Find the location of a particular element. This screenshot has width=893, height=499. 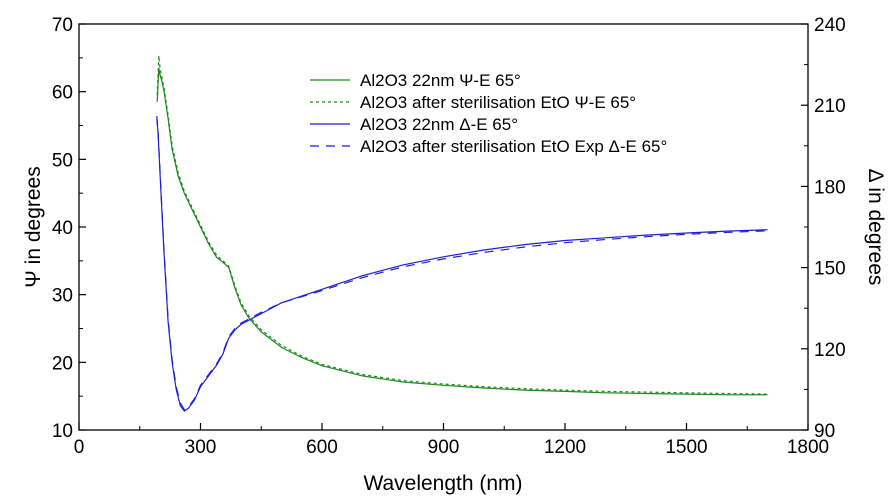

y-right-tick-label: 240 is located at coordinates (830, 25).